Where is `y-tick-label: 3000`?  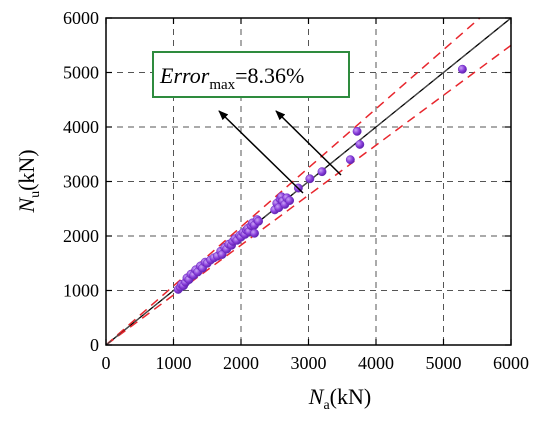
y-tick-label: 3000 is located at coordinates (81, 182).